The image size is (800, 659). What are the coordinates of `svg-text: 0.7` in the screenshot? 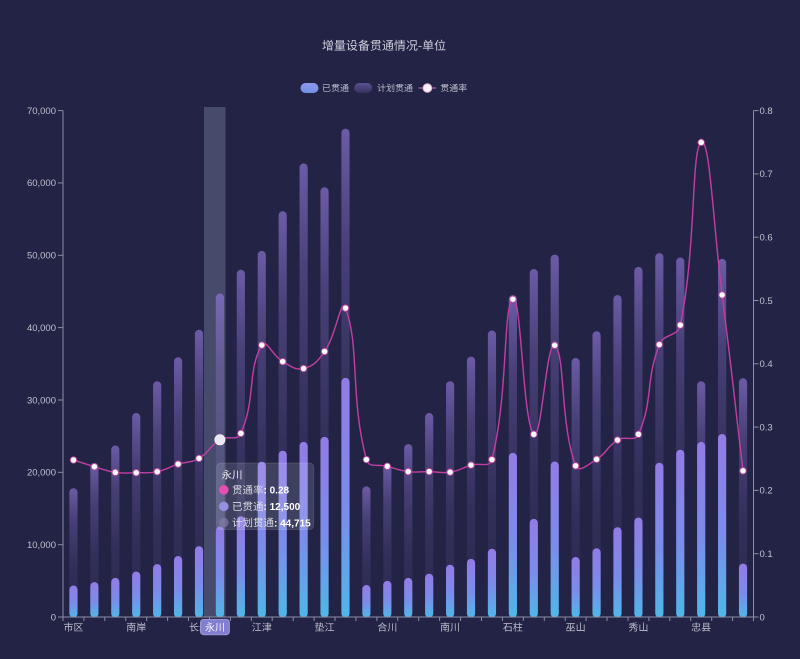 It's located at (766, 174).